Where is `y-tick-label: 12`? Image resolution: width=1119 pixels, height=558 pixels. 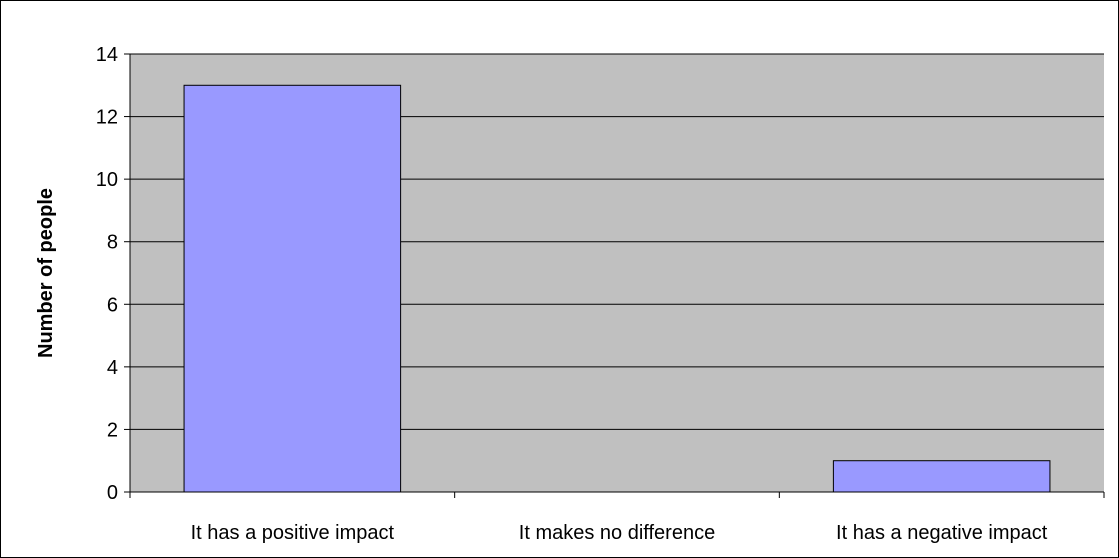
y-tick-label: 12 is located at coordinates (107, 118).